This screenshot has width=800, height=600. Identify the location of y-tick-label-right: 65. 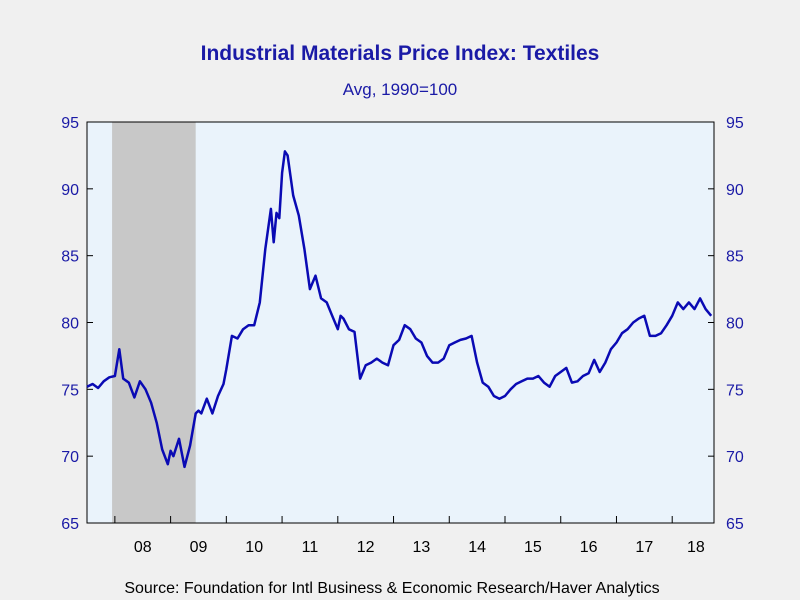
(735, 524).